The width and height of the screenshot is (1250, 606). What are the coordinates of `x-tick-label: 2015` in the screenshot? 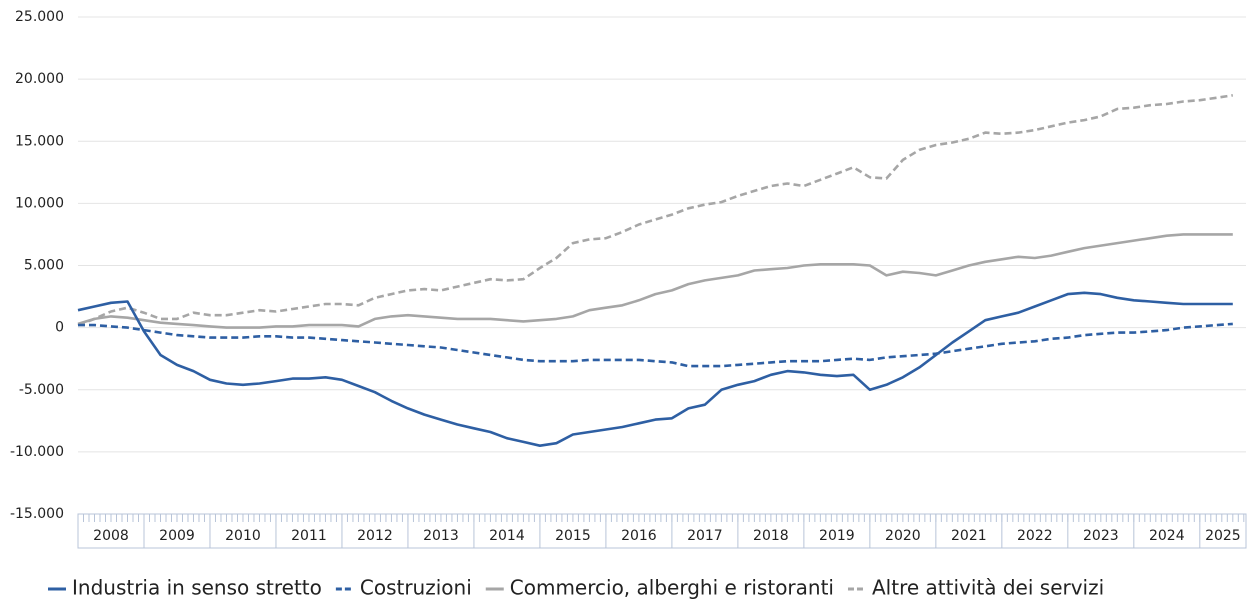 It's located at (573, 536).